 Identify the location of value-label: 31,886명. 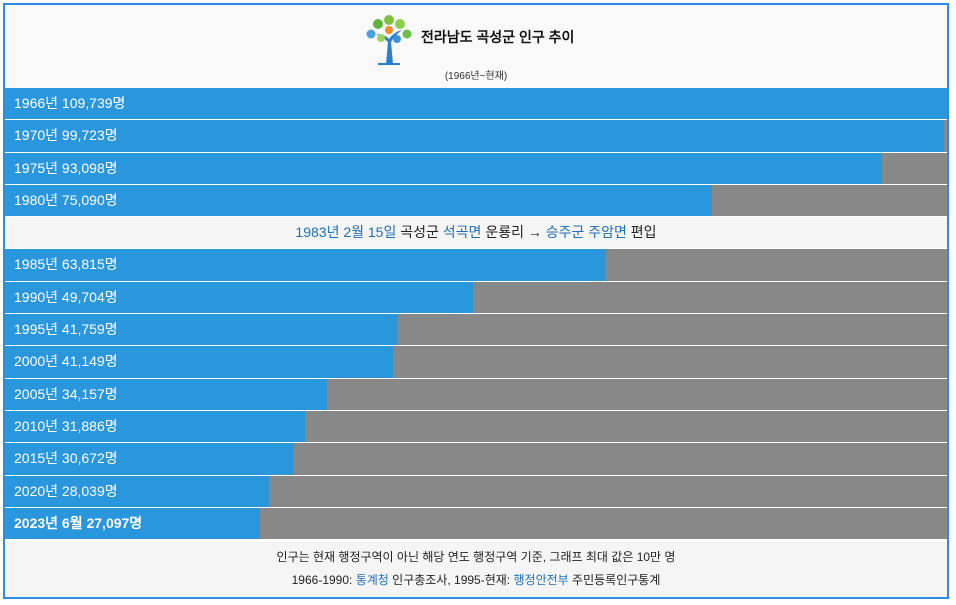
(89, 425).